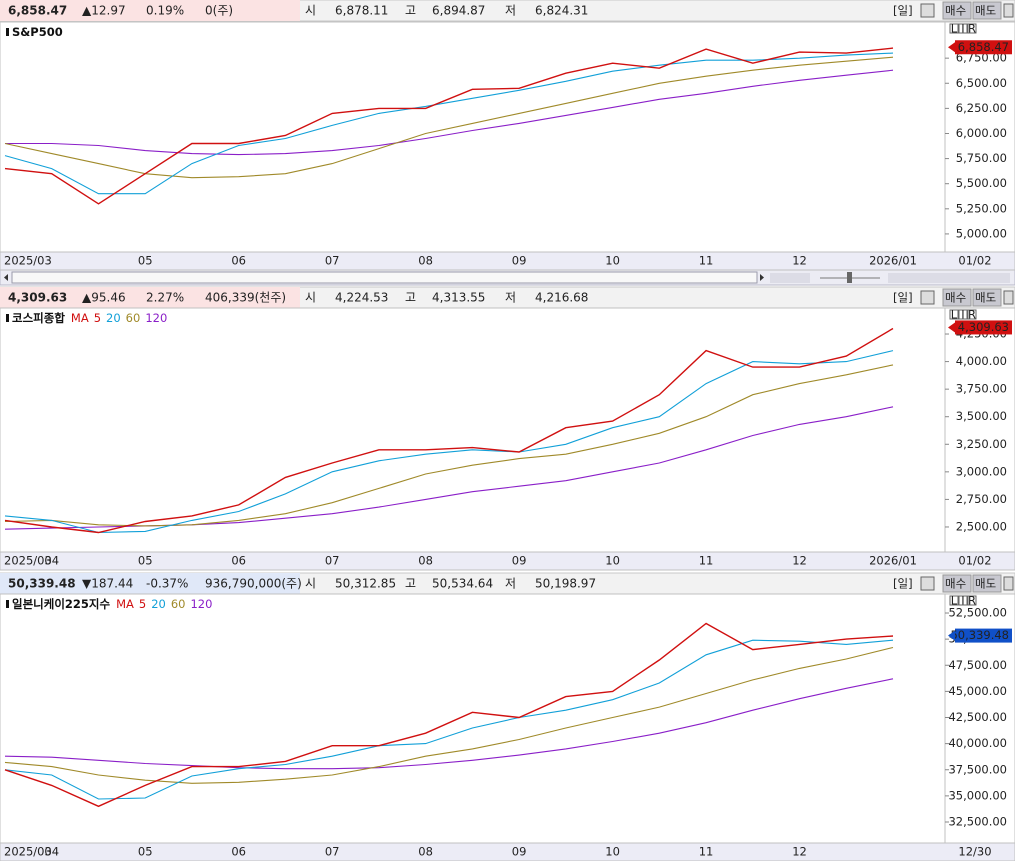 This screenshot has width=1015, height=861. I want to click on y-tick-label: 2,750.00, so click(981, 499).